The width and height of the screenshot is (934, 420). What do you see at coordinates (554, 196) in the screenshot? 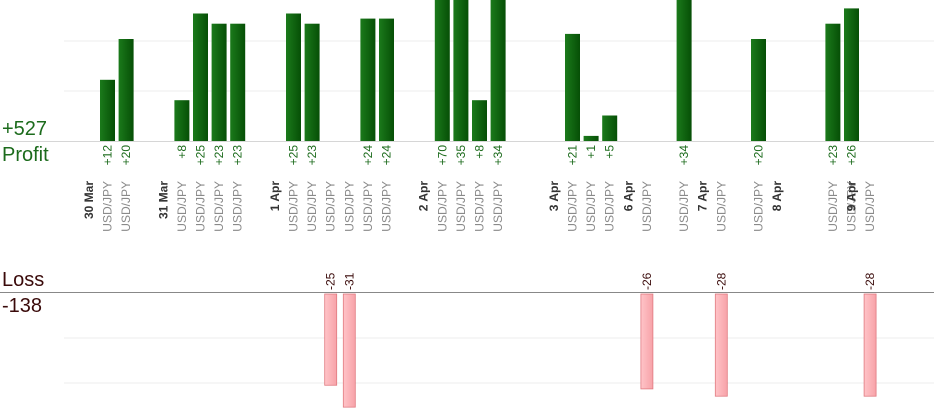
I see `date-label: 3 Apr` at bounding box center [554, 196].